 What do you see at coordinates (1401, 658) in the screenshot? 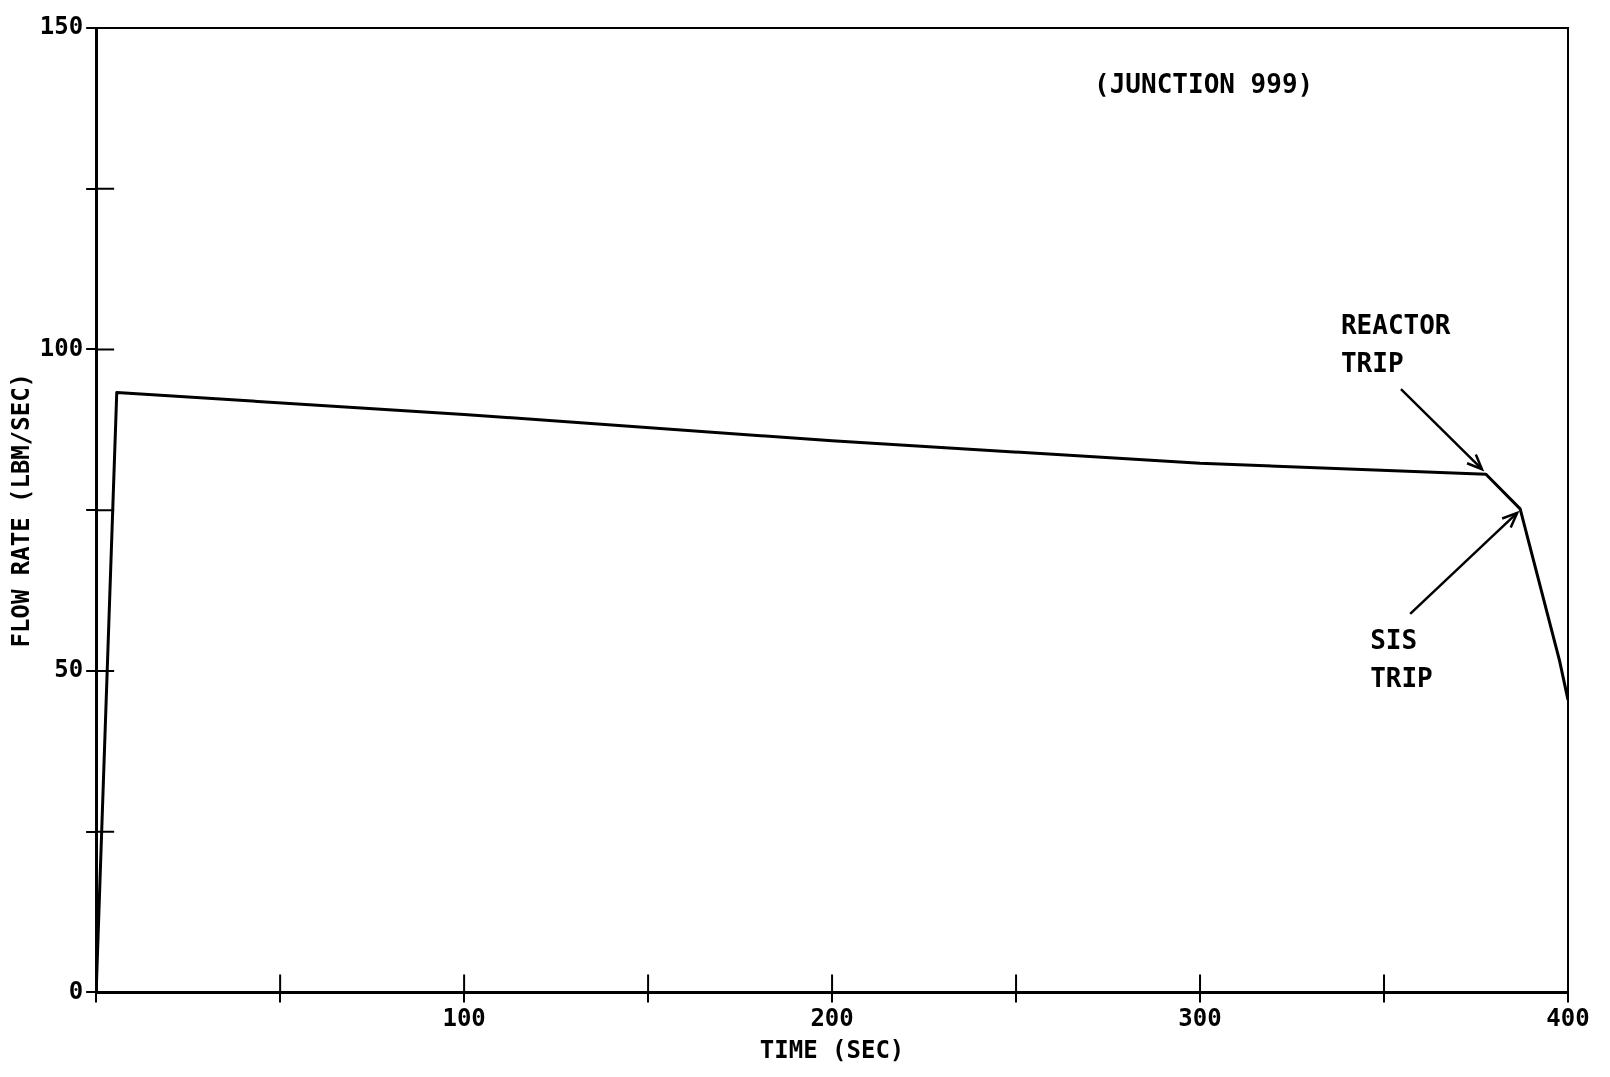
I see `annotation: SIS TRIP` at bounding box center [1401, 658].